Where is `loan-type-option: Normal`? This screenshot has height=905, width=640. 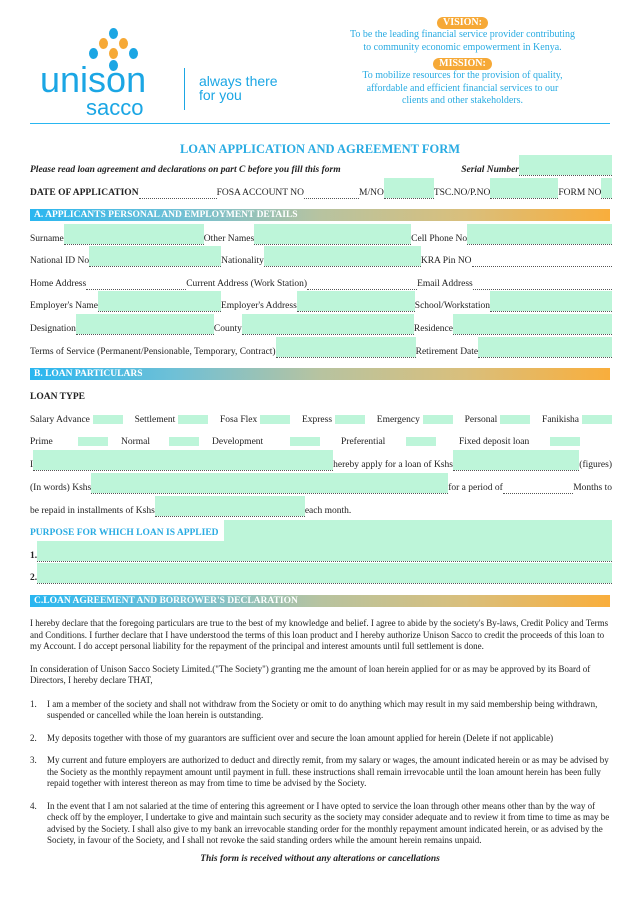 loan-type-option: Normal is located at coordinates (166, 442).